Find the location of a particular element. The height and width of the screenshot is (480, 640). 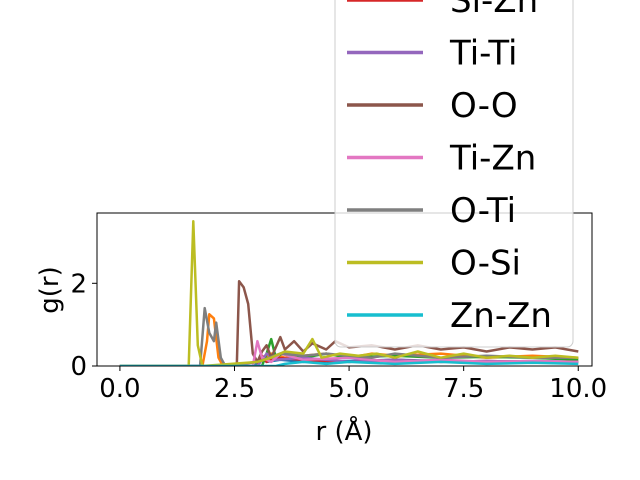

legend-label: Zn-Zn is located at coordinates (501, 316).